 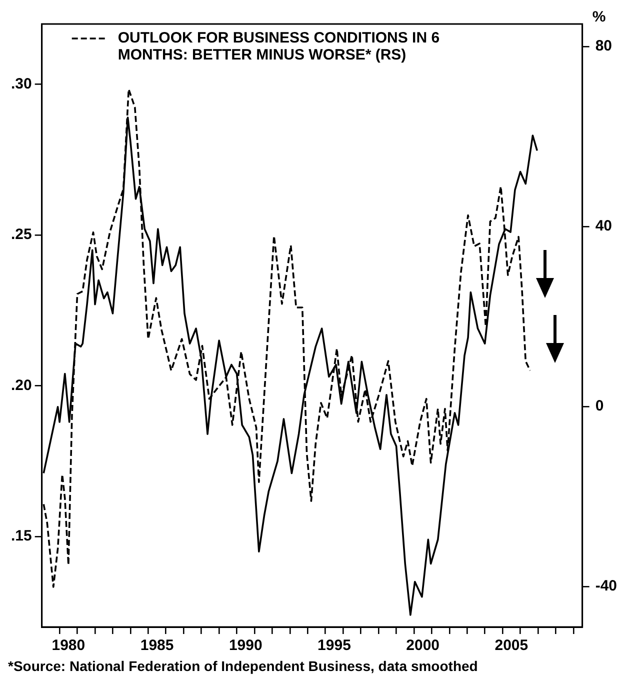 I want to click on y-tick-label: .15, so click(x=21, y=536).